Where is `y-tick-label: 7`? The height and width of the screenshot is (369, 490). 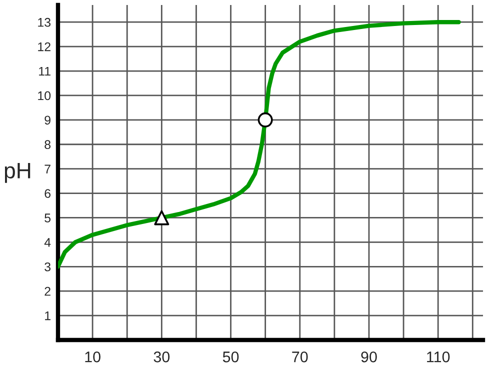
y-tick-label: 7 is located at coordinates (47, 169).